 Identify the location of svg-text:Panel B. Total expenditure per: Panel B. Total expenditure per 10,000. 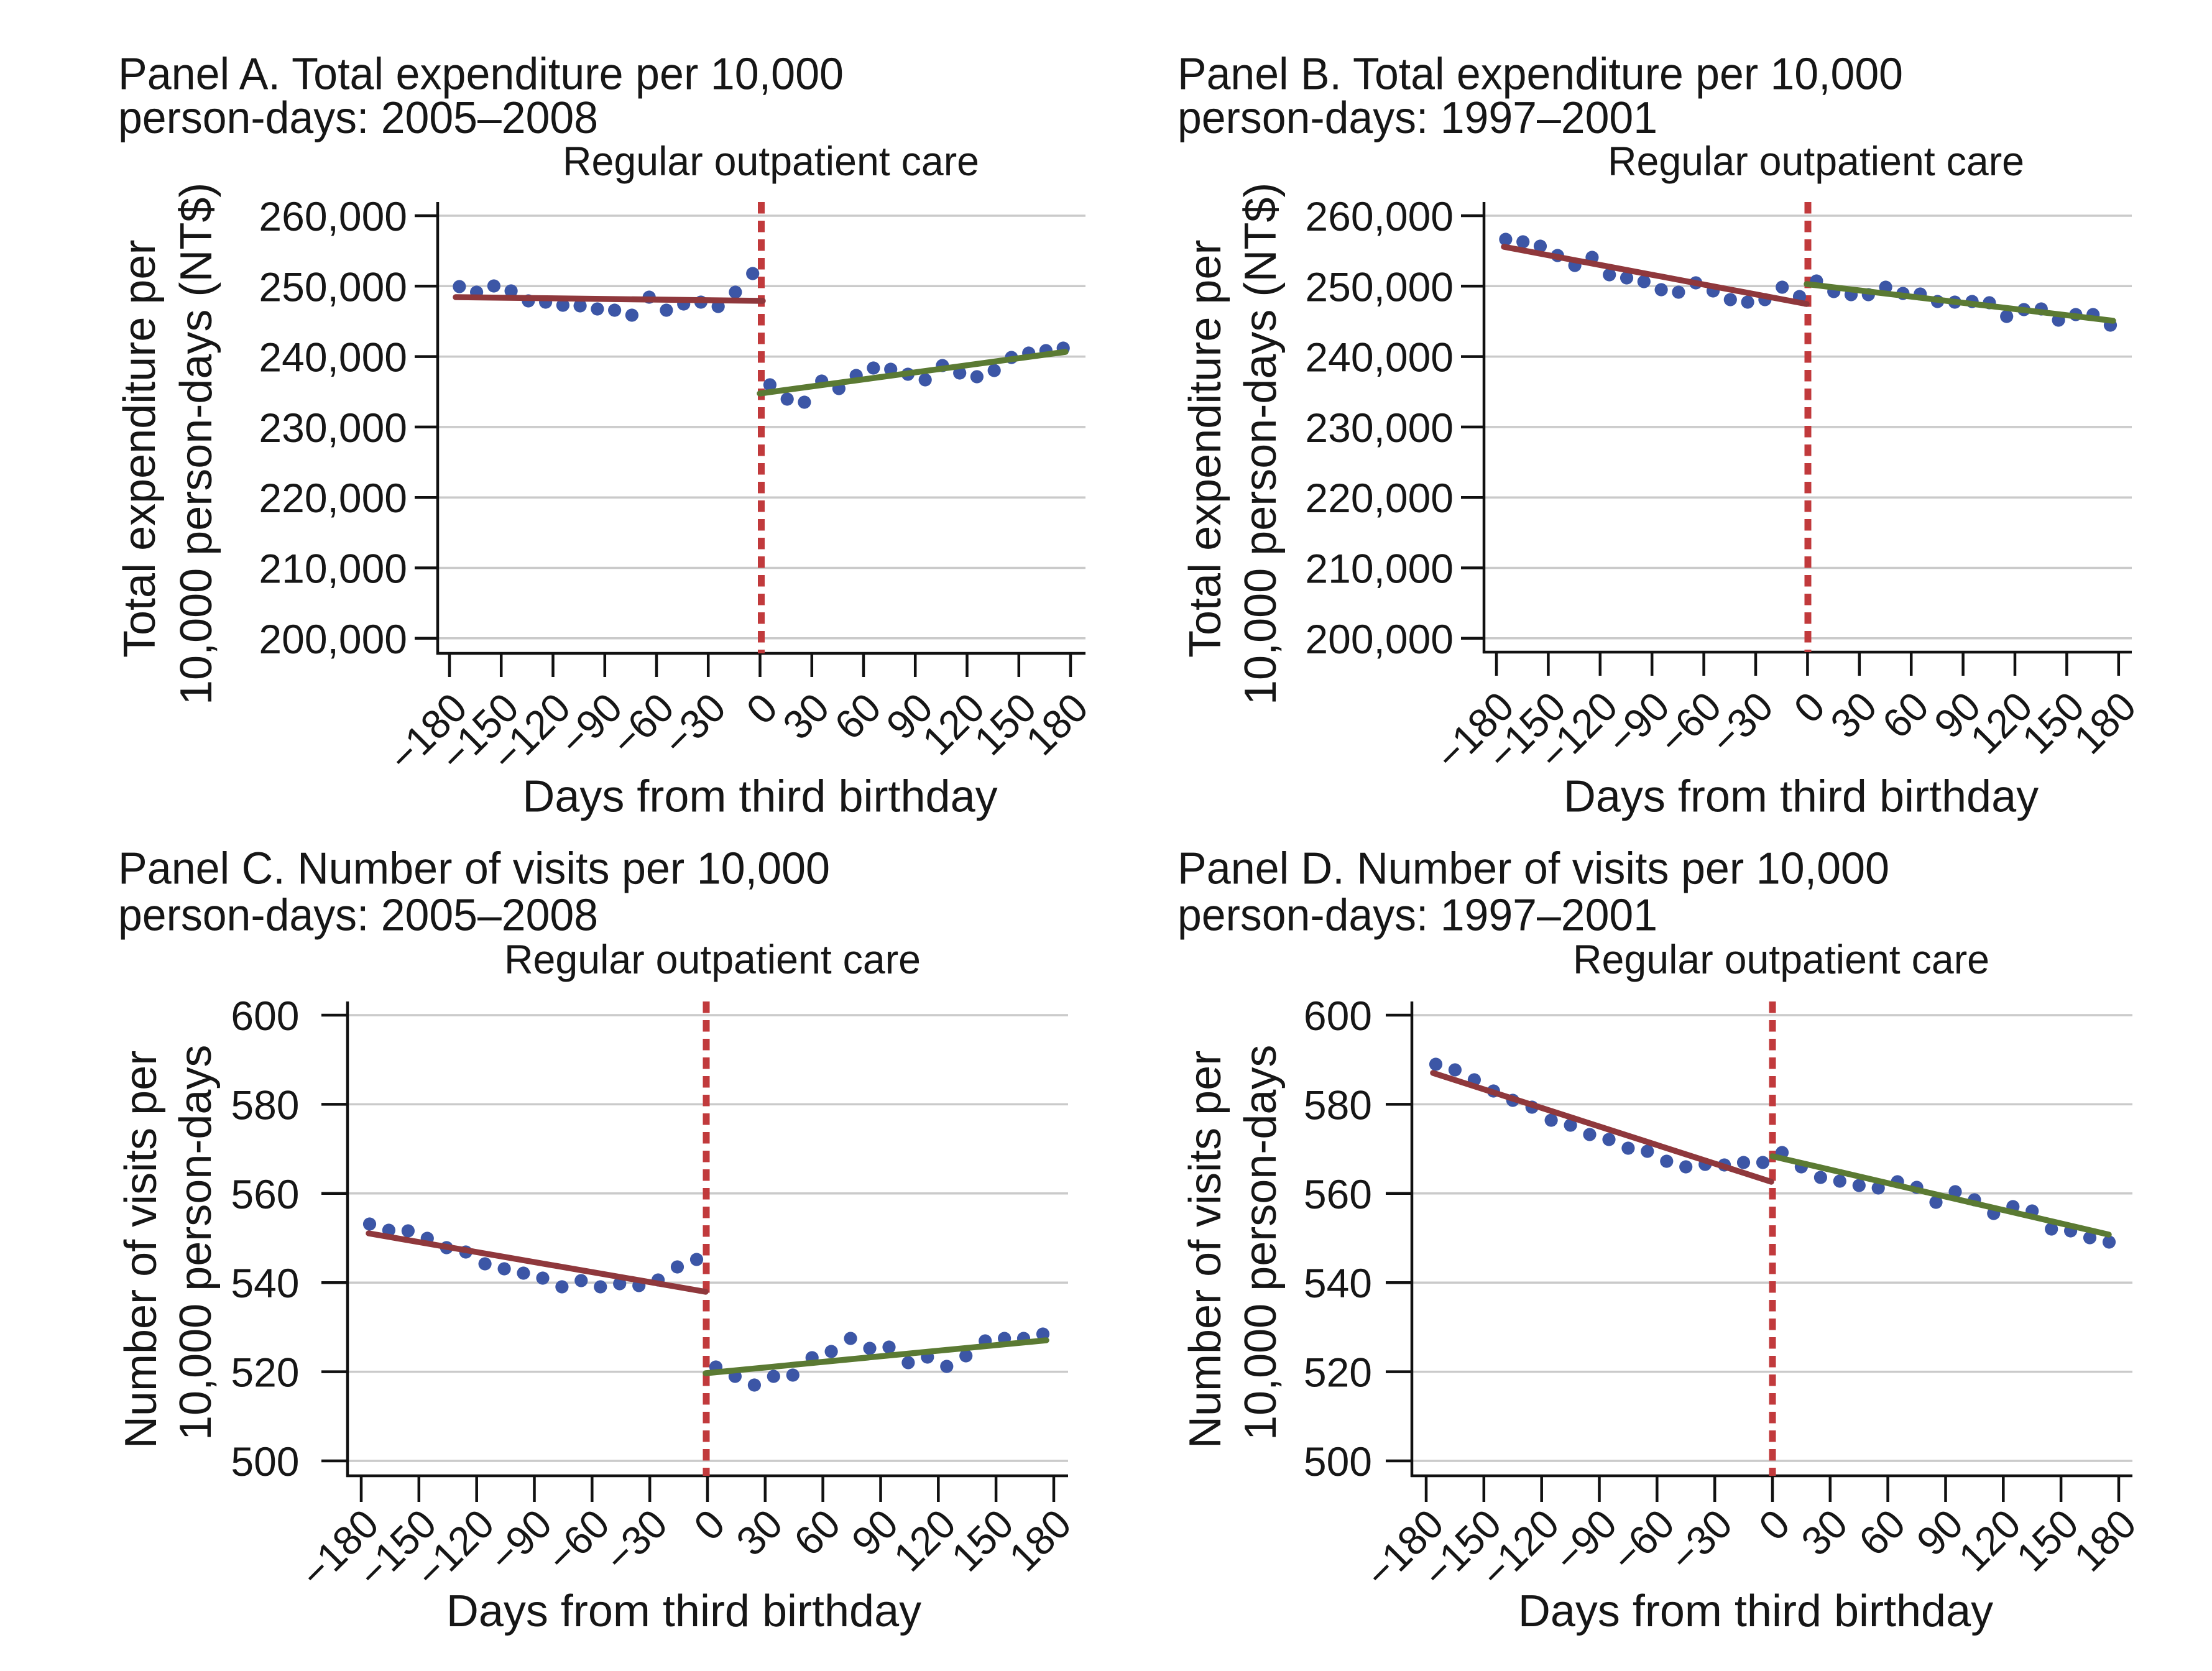
(1540, 74).